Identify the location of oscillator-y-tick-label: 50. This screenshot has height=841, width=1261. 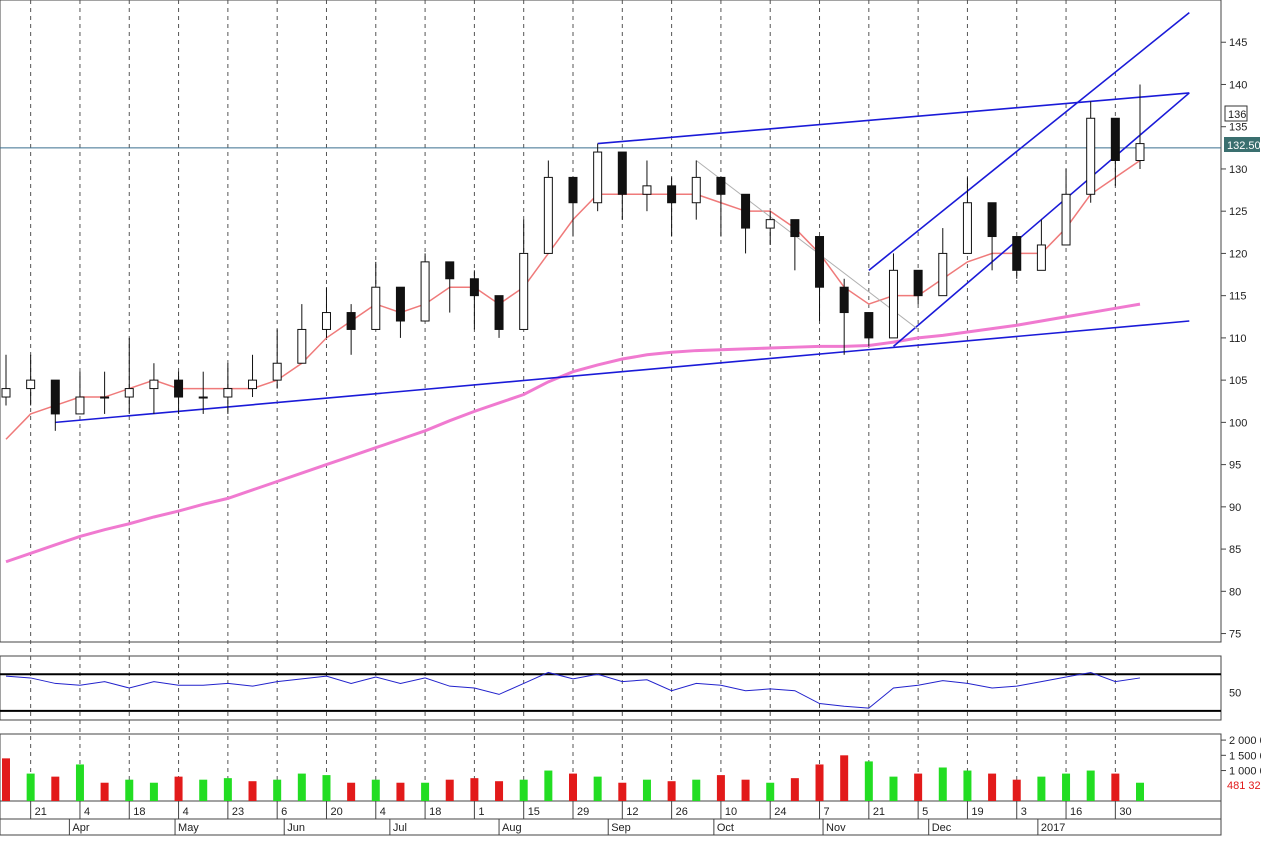
(1235, 694).